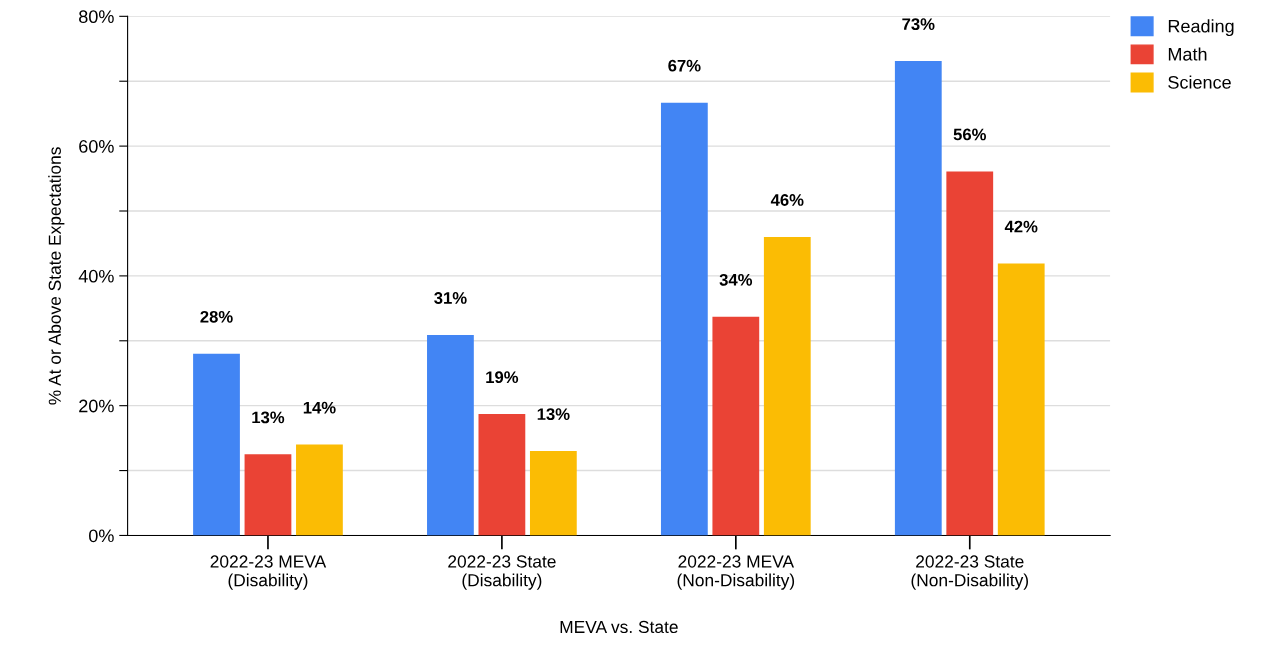  Describe the element at coordinates (1187, 54) in the screenshot. I see `legend-label: Math` at that location.